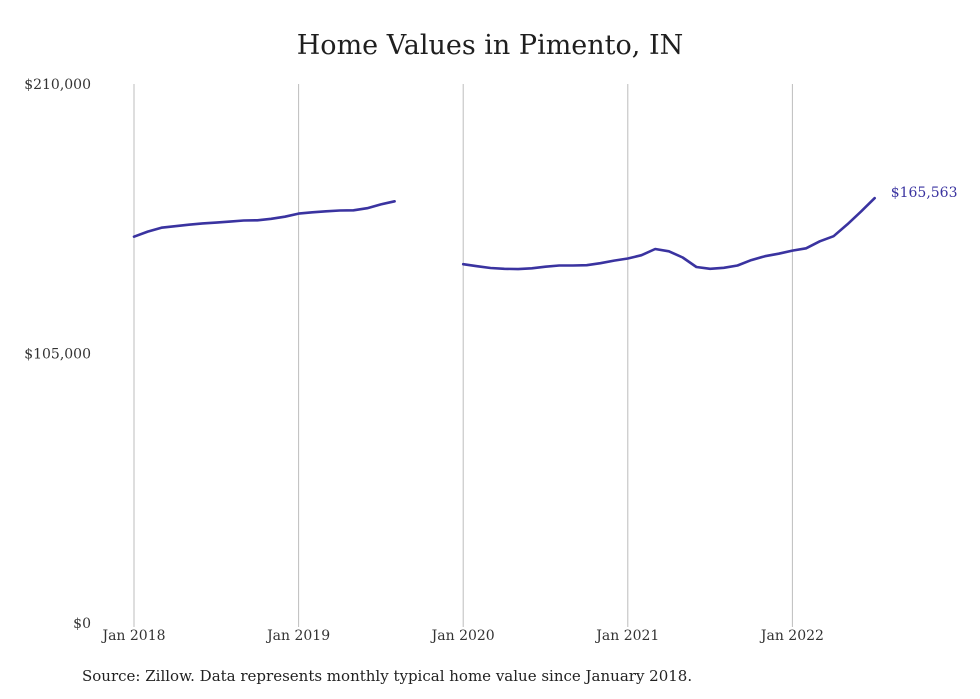  Describe the element at coordinates (490, 45) in the screenshot. I see `chart-title: Home Values in Pimento, IN` at that location.